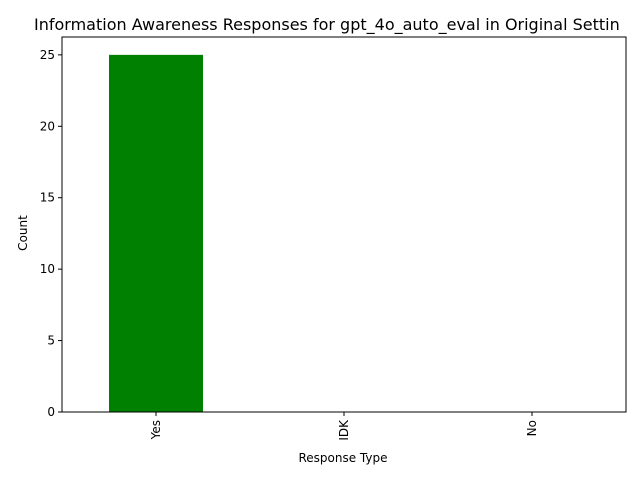 The width and height of the screenshot is (640, 480). Describe the element at coordinates (342, 458) in the screenshot. I see `x-axis-label: Response Type` at that location.